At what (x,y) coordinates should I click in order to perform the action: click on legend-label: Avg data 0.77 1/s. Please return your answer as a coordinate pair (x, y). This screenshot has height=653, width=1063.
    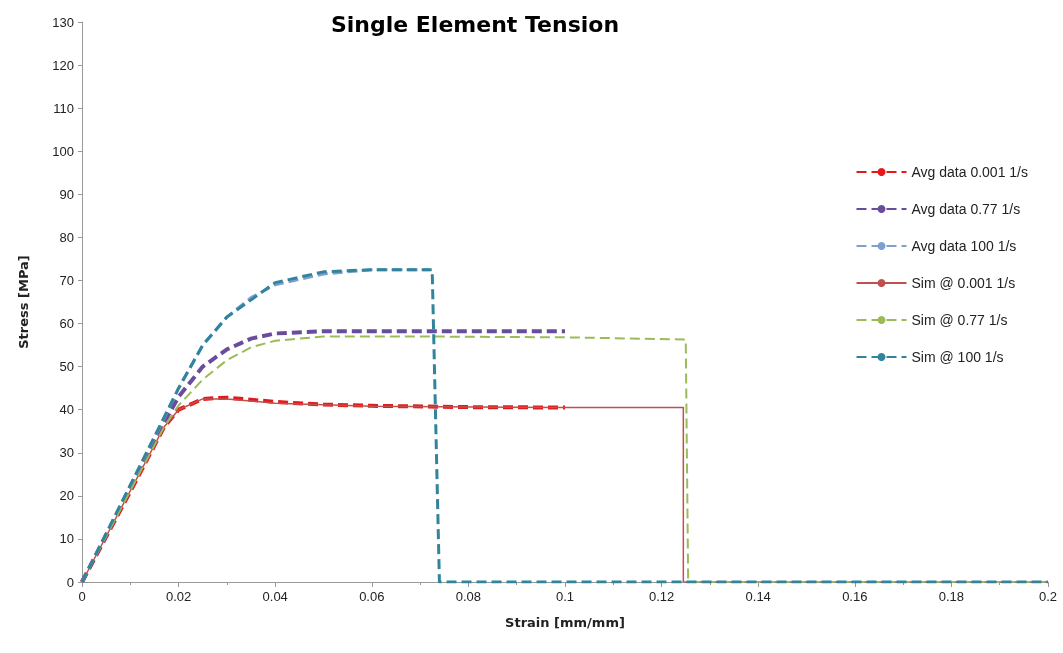
    Looking at the image, I should click on (966, 209).